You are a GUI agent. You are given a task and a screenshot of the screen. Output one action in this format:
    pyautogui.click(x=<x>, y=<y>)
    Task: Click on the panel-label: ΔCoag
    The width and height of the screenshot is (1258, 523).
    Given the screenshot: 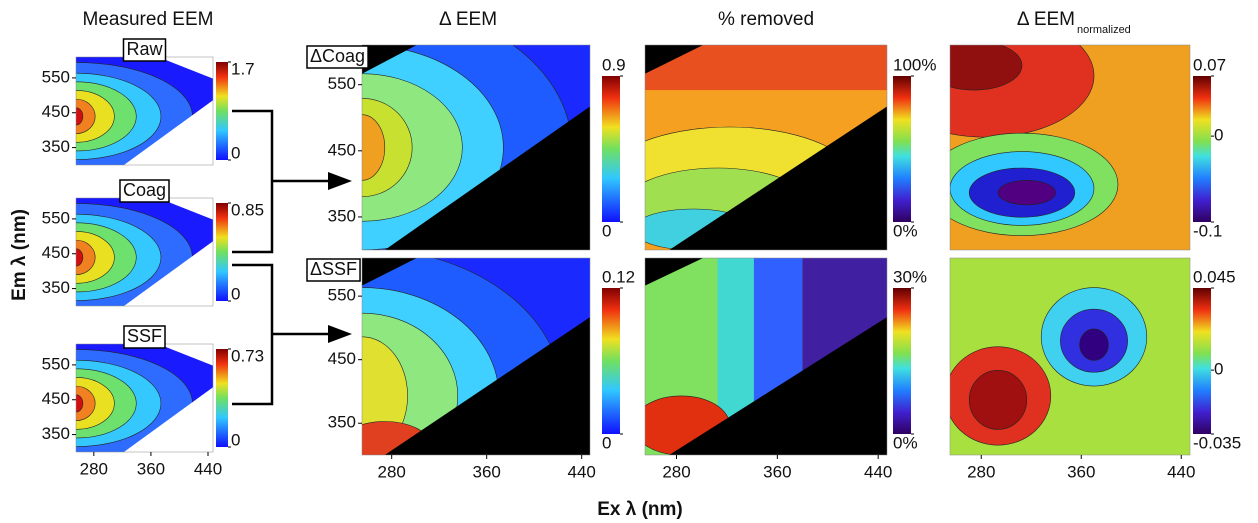 What is the action you would take?
    pyautogui.click(x=337, y=56)
    